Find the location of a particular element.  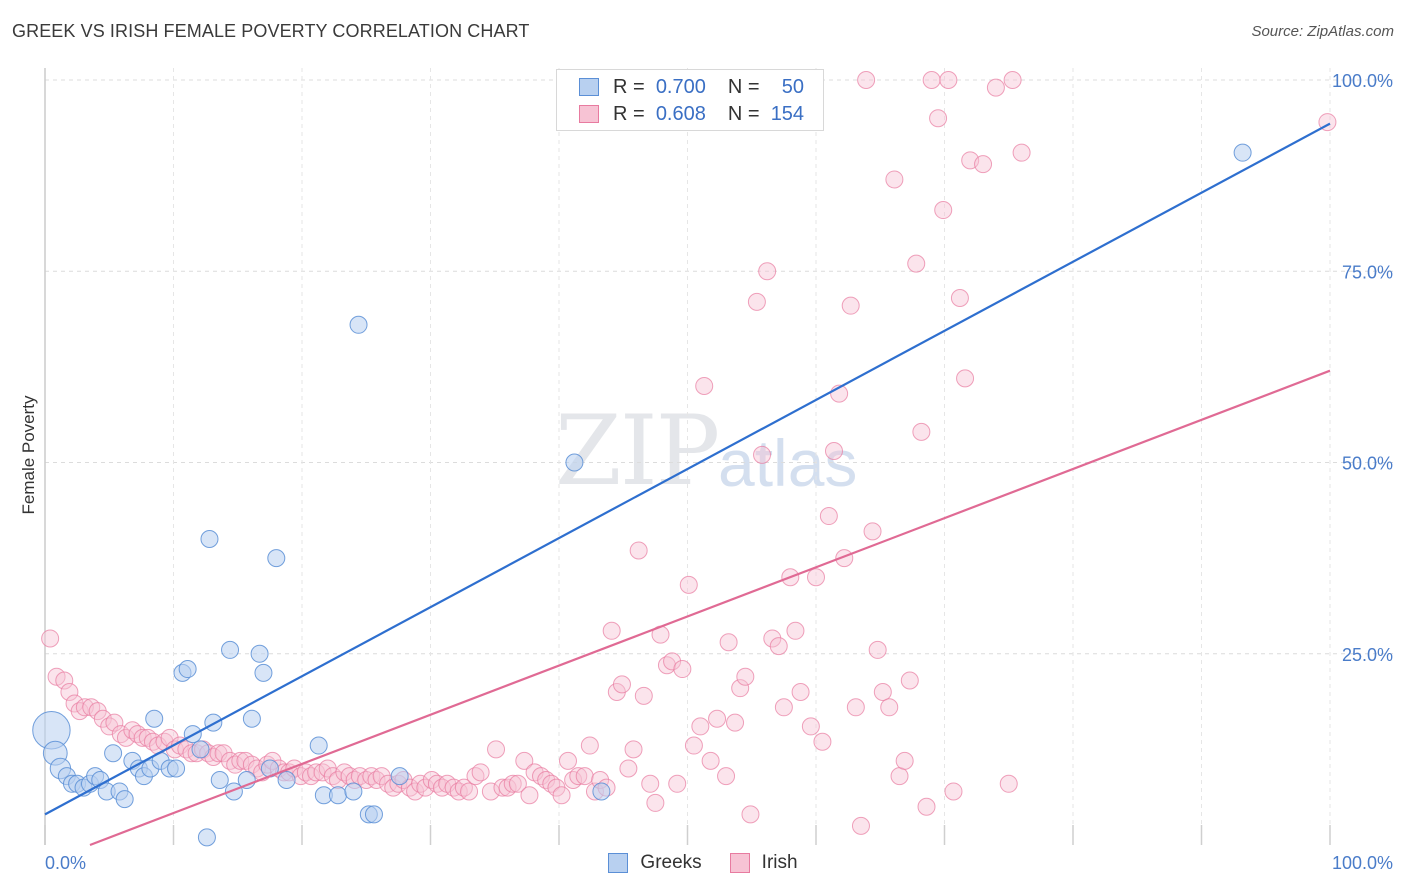

greeks-legend-swatch is located at coordinates (618, 863).